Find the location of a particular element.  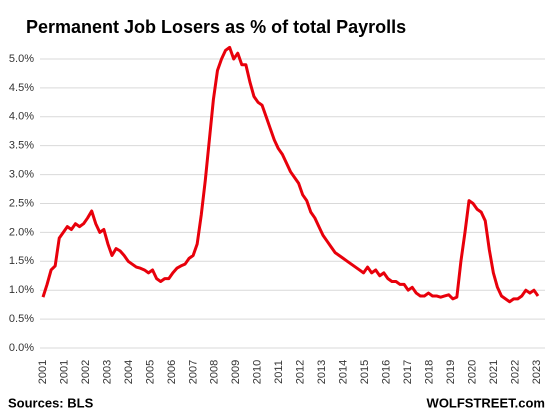

source: Sources: BLS is located at coordinates (51, 402).